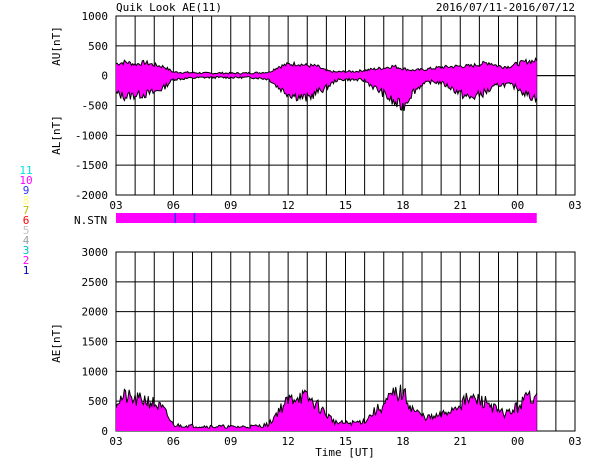  What do you see at coordinates (56, 343) in the screenshot?
I see `ae-axis-label: AE[nT]` at bounding box center [56, 343].